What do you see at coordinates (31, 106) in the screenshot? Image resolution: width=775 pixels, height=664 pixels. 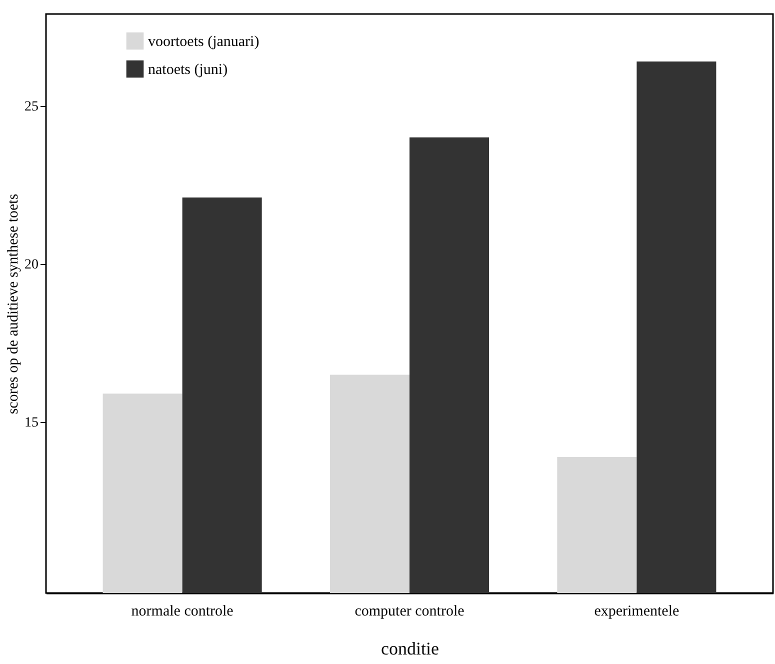 I see `y-tick-label: 25` at bounding box center [31, 106].